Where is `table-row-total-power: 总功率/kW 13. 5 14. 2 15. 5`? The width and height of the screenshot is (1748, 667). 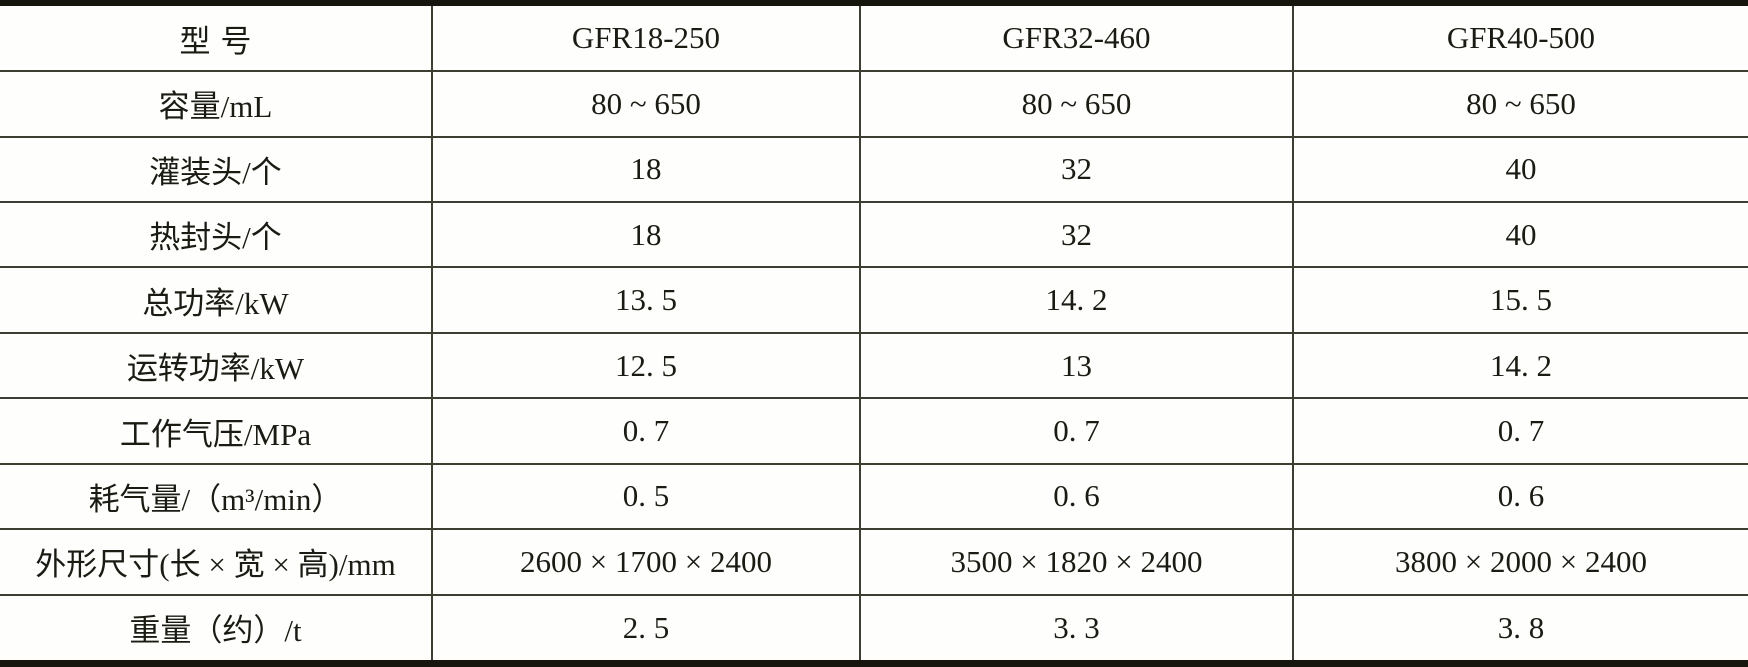 table-row-total-power: 总功率/kW 13. 5 14. 2 15. 5 is located at coordinates (874, 300).